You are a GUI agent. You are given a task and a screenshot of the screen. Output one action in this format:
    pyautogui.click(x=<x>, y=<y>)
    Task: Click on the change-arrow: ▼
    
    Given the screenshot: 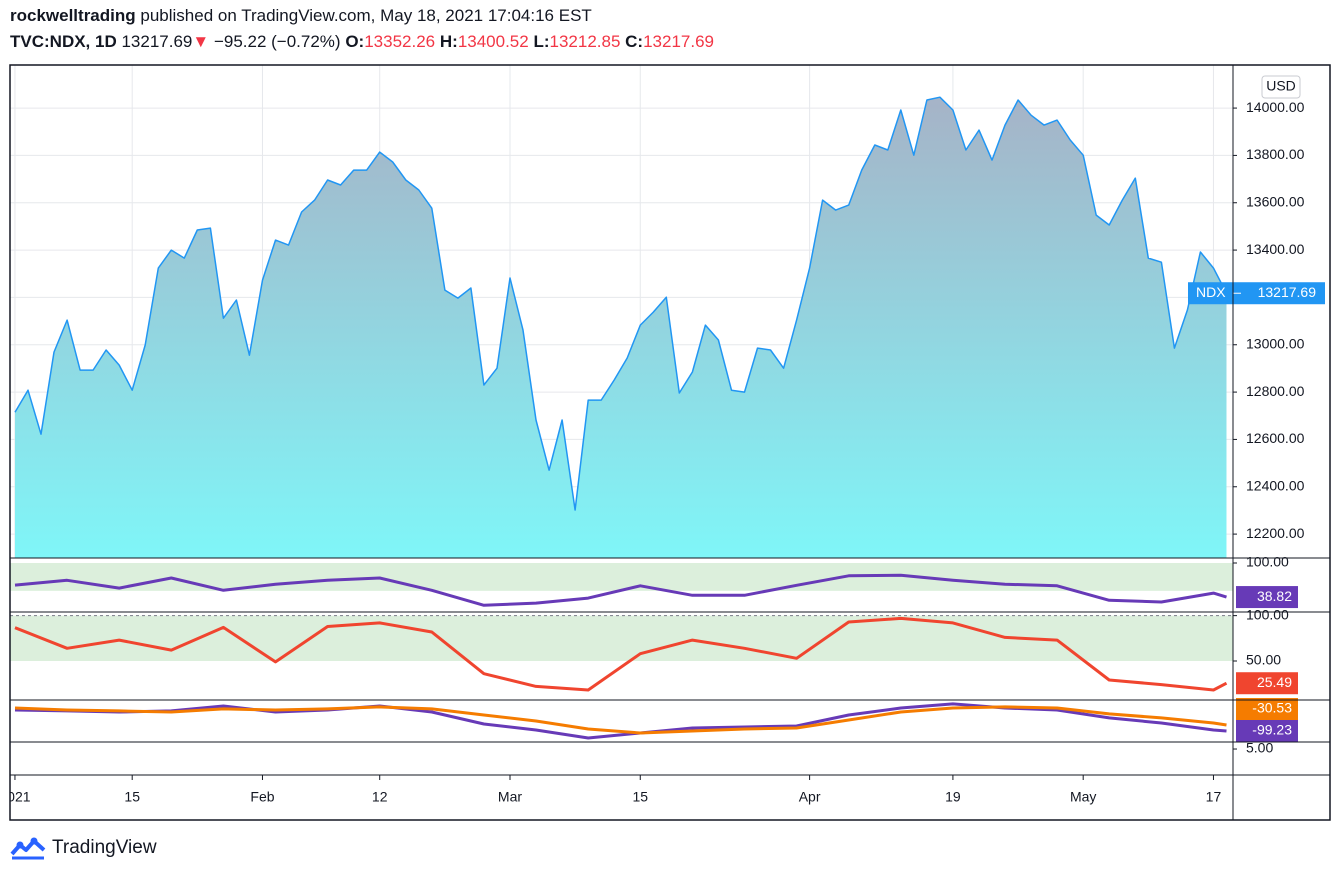 What is the action you would take?
    pyautogui.click(x=201, y=41)
    